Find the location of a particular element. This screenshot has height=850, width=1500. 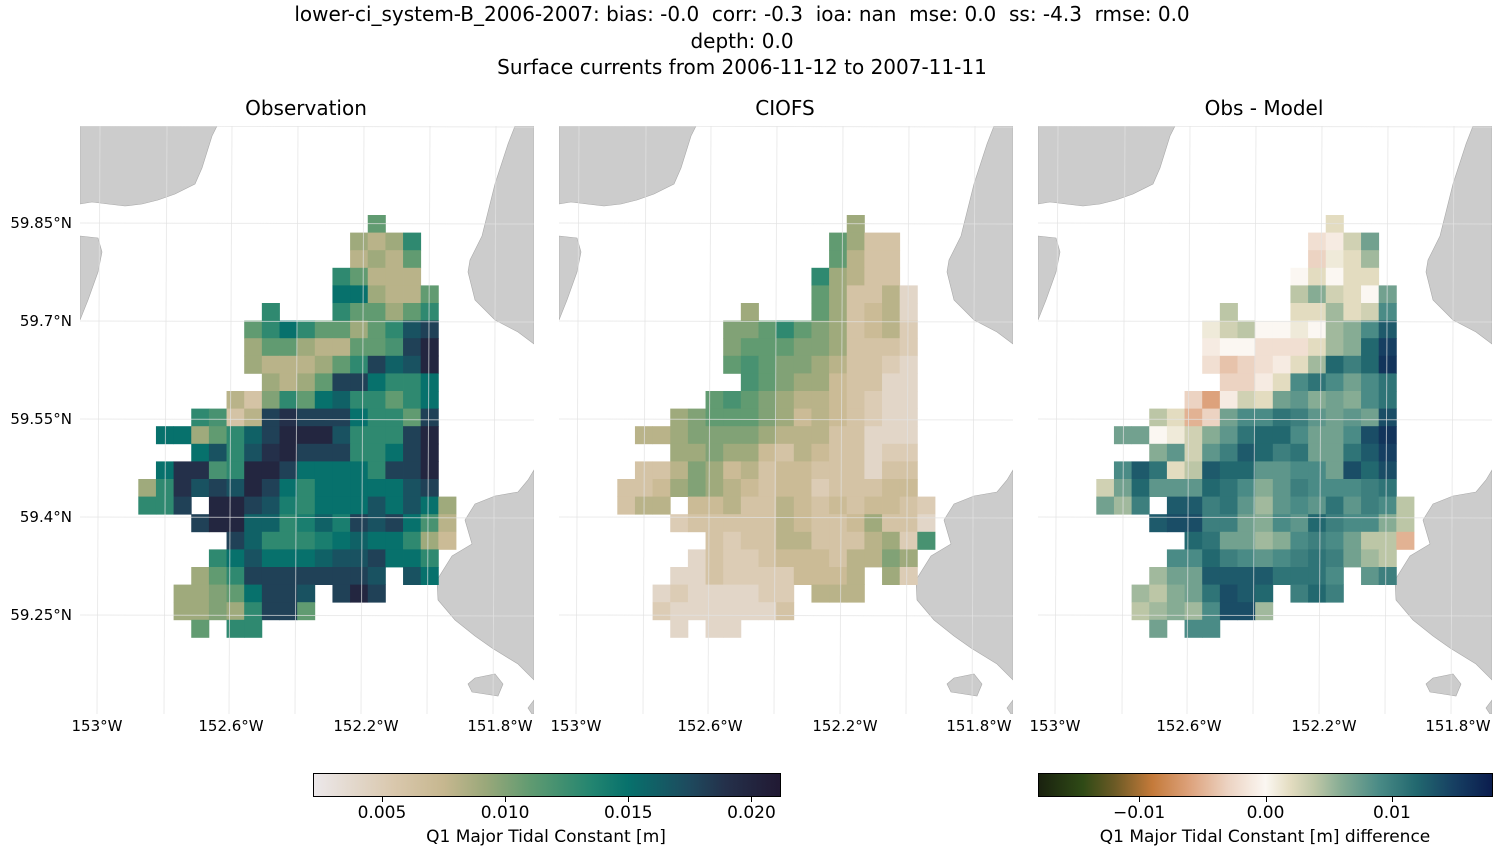

colorbar-tick-label: 0.010 is located at coordinates (505, 813).